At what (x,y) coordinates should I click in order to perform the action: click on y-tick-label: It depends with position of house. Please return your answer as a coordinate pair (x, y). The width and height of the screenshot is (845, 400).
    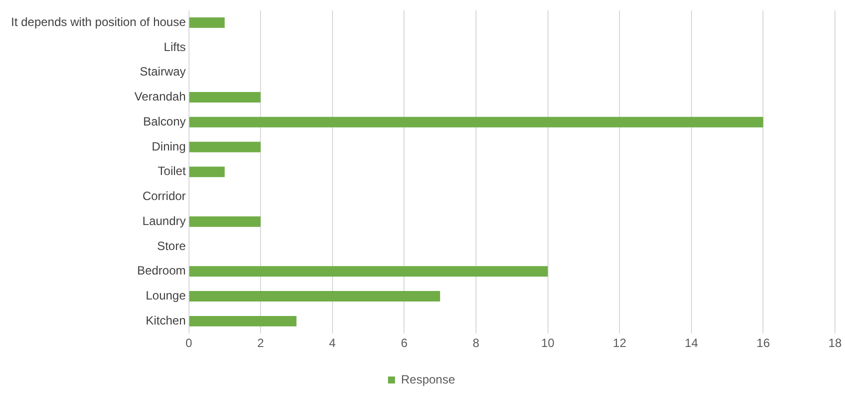
    Looking at the image, I should click on (98, 21).